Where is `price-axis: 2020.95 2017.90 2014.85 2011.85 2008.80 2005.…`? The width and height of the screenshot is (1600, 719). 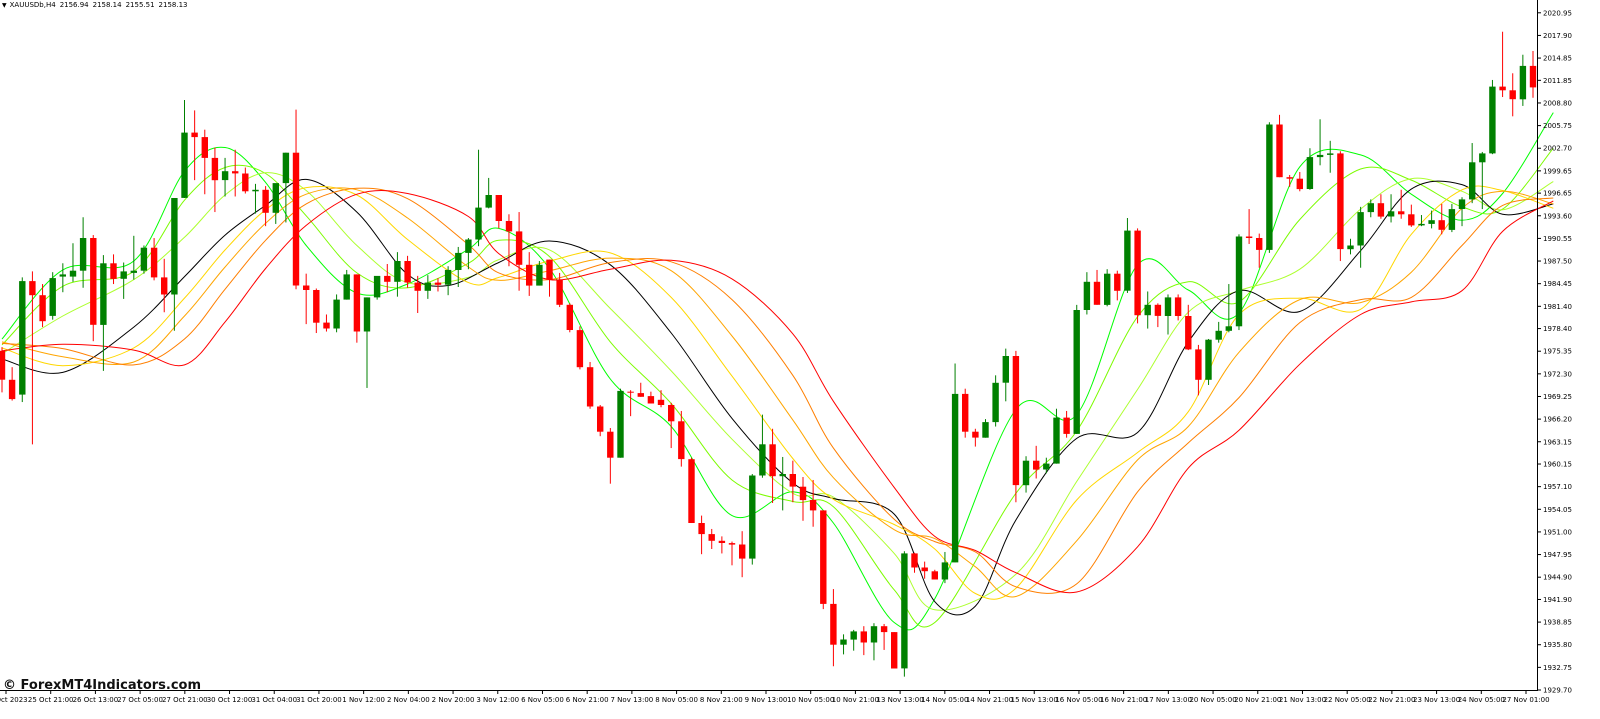 price-axis: 2020.95 2017.90 2014.85 2011.85 2008.80 2005.… is located at coordinates (1554, 352).